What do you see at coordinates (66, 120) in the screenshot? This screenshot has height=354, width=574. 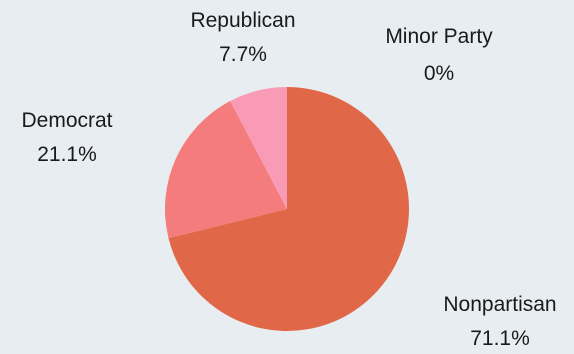 I see `label-democrat: Democrat` at bounding box center [66, 120].